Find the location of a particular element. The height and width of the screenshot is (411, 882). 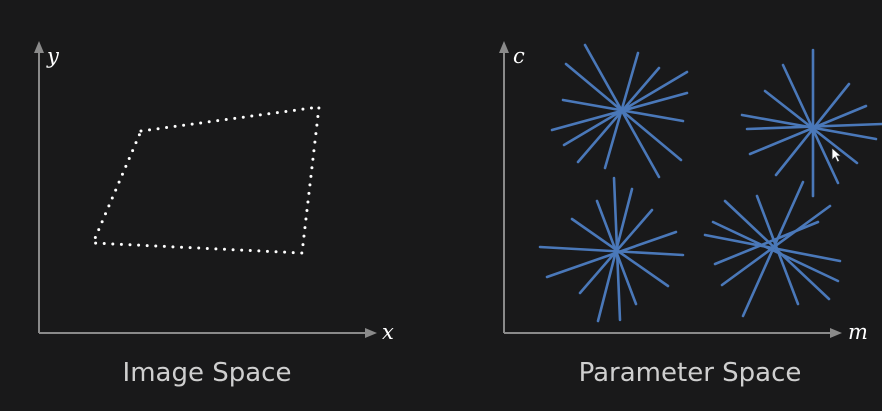

parameter-space-y-arrowhead is located at coordinates (504, 47).